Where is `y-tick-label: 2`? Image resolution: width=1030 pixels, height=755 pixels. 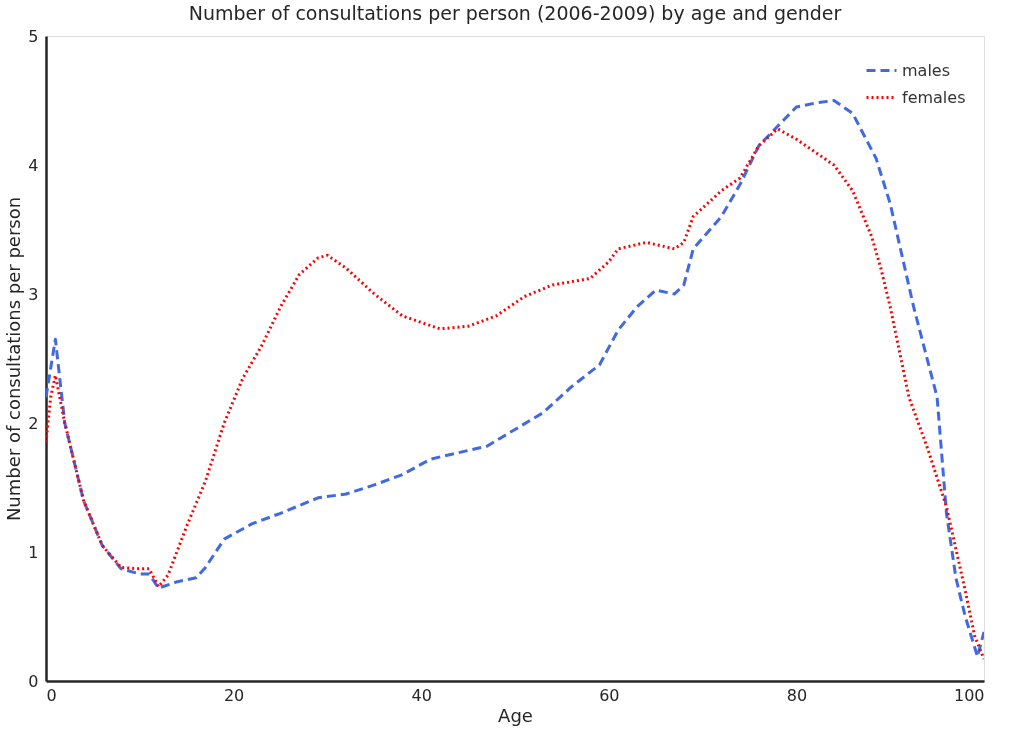 y-tick-label: 2 is located at coordinates (33, 423).